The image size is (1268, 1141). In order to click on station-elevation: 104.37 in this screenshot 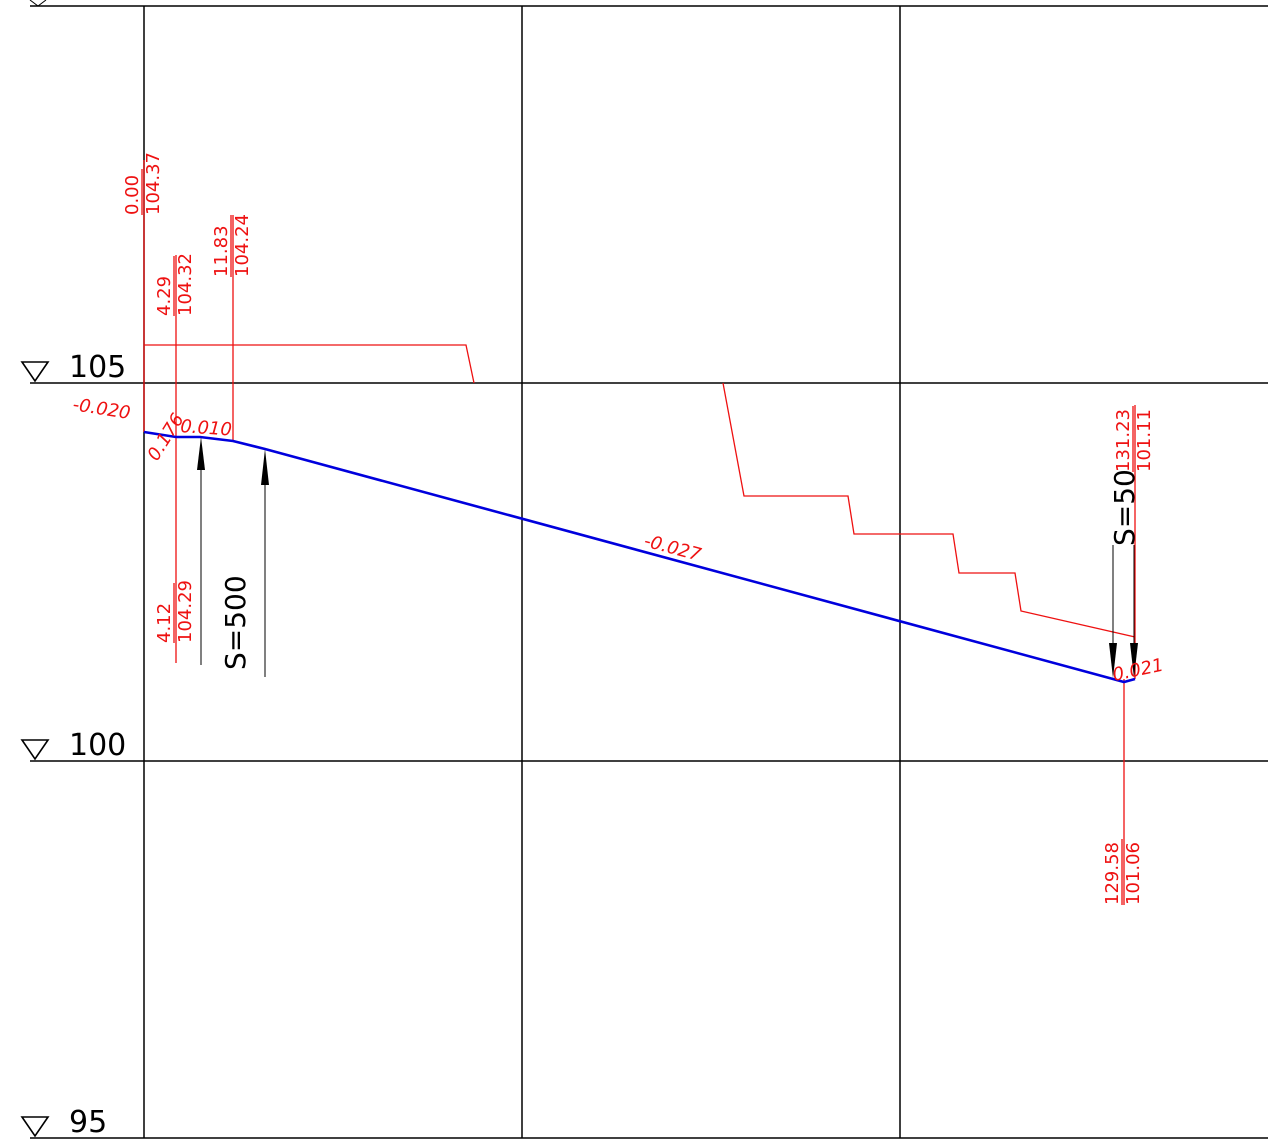, I will do `click(153, 183)`.